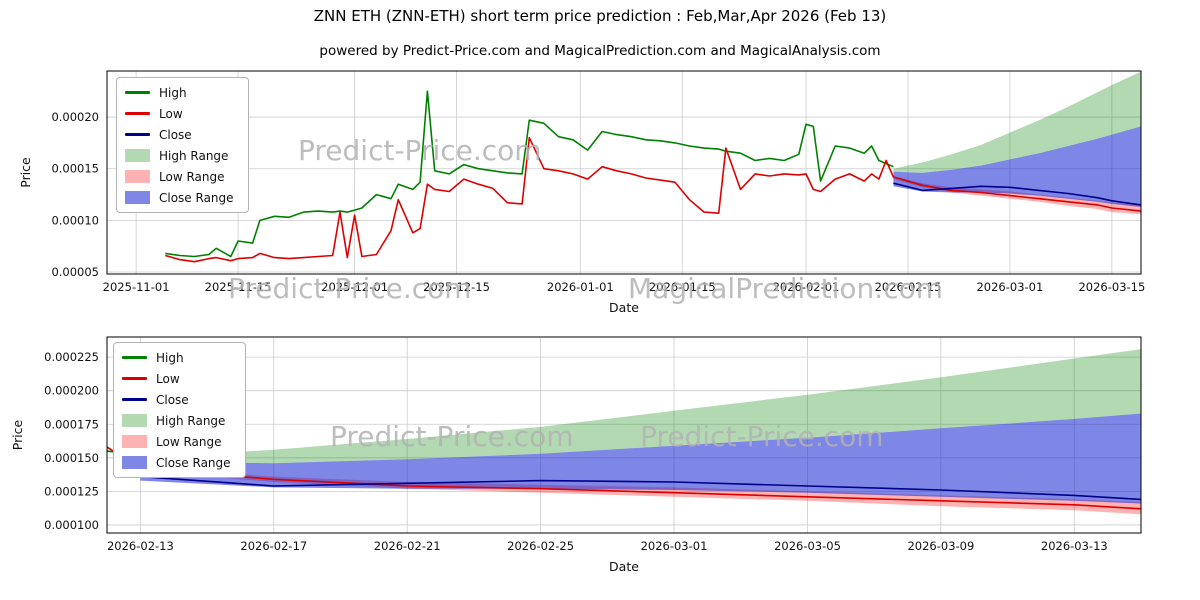 The height and width of the screenshot is (600, 1200). Describe the element at coordinates (940, 546) in the screenshot. I see `svg-text: 2026-03-09` at that location.